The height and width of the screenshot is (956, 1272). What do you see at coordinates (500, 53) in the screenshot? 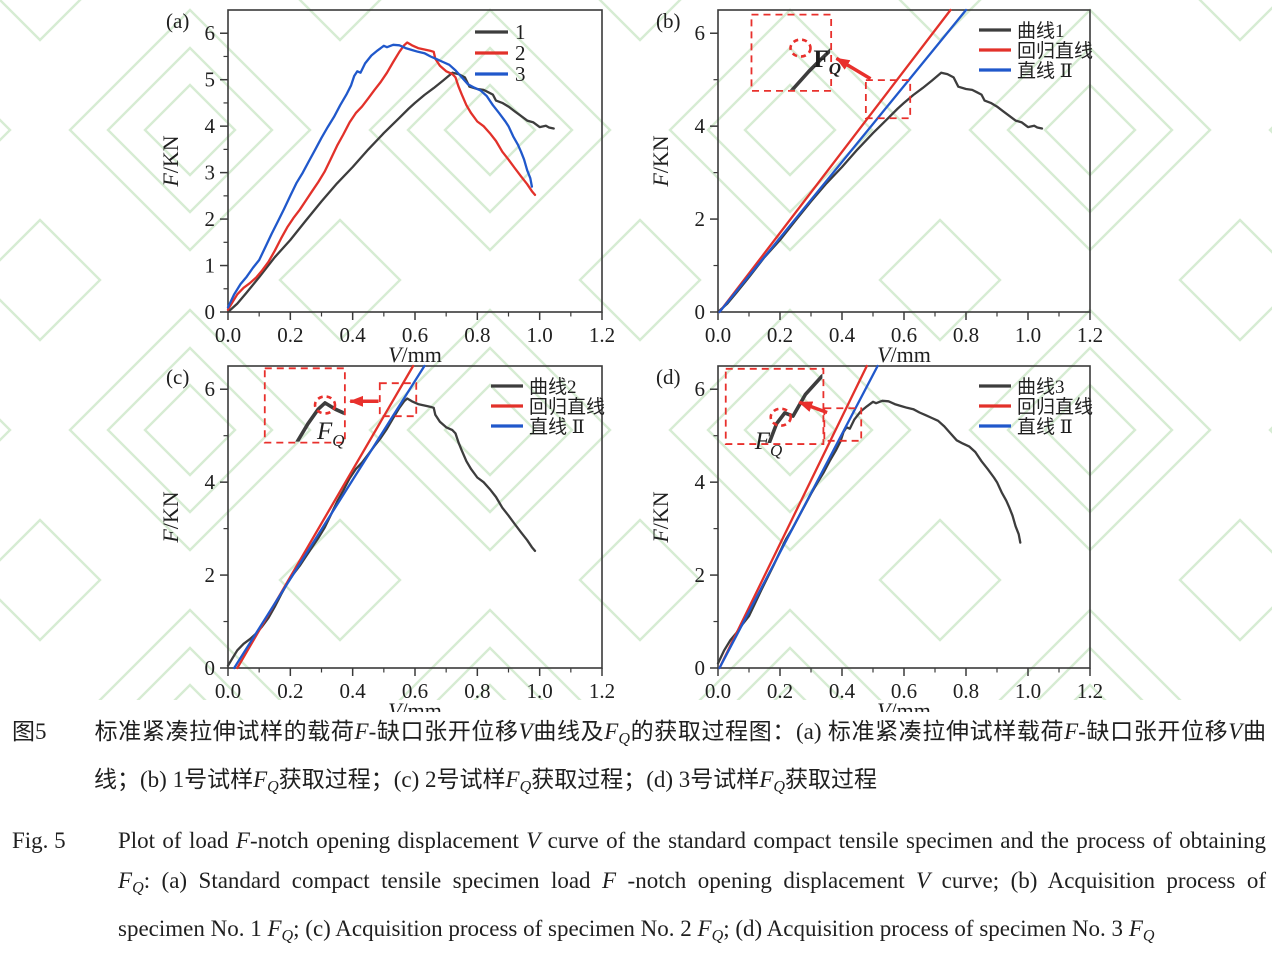
I see `legend: 123` at bounding box center [500, 53].